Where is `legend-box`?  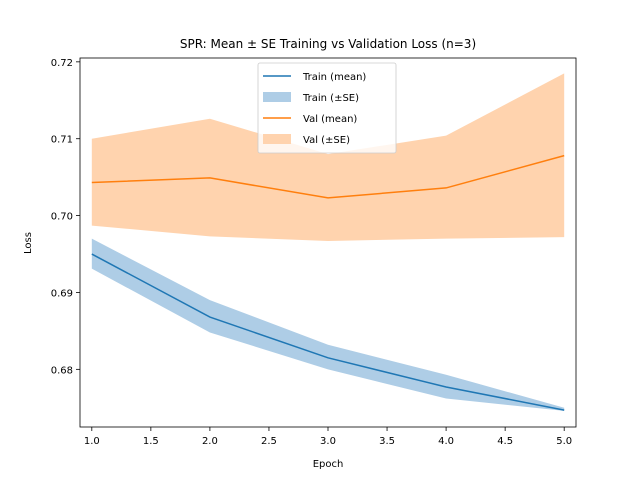 legend-box is located at coordinates (327, 108).